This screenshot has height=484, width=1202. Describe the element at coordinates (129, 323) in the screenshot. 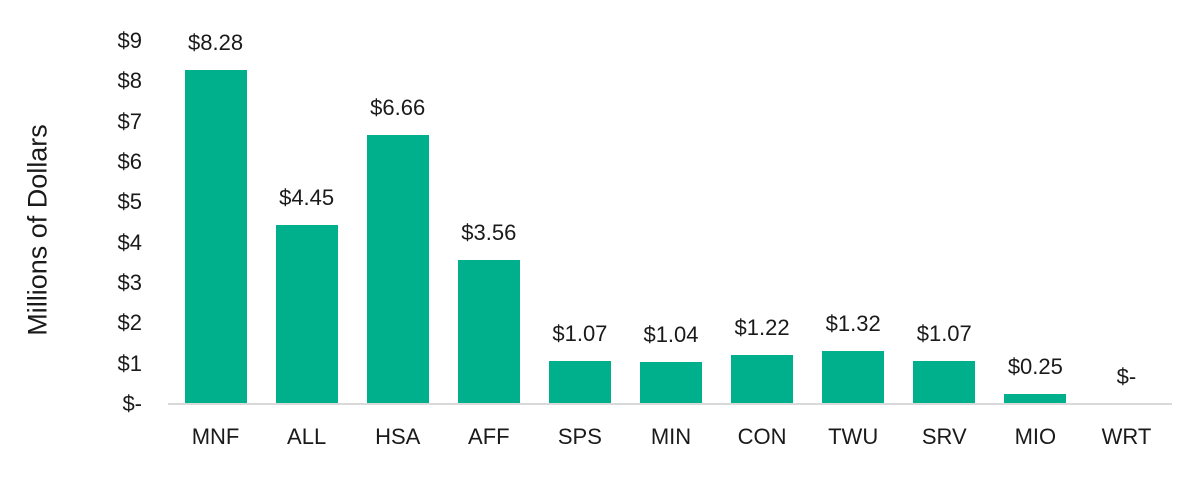

I see `y-axis-tick-label: $2` at that location.